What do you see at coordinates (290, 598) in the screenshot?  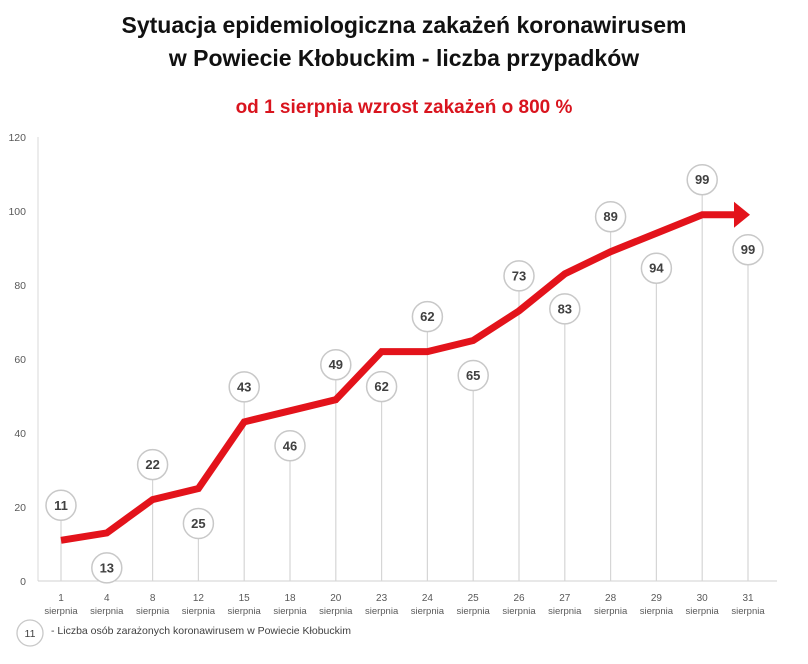 I see `x-tick-day-label: 18` at bounding box center [290, 598].